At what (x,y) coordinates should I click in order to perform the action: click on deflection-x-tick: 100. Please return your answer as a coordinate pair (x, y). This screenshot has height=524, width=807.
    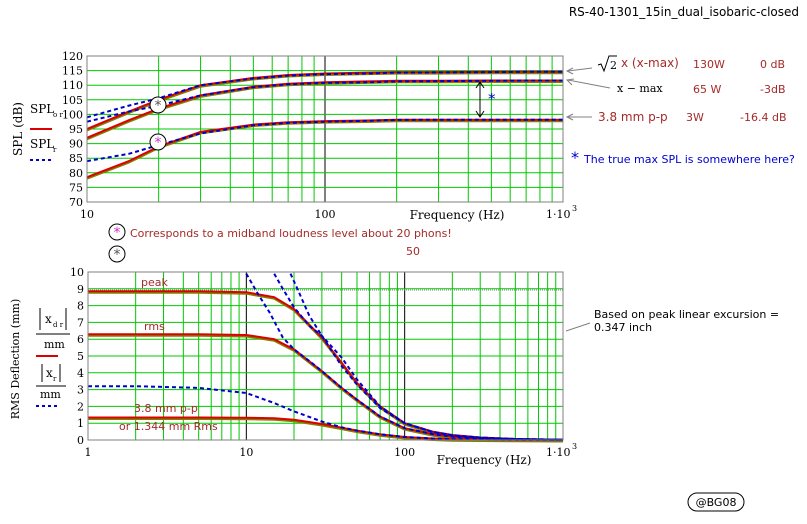
    Looking at the image, I should click on (404, 452).